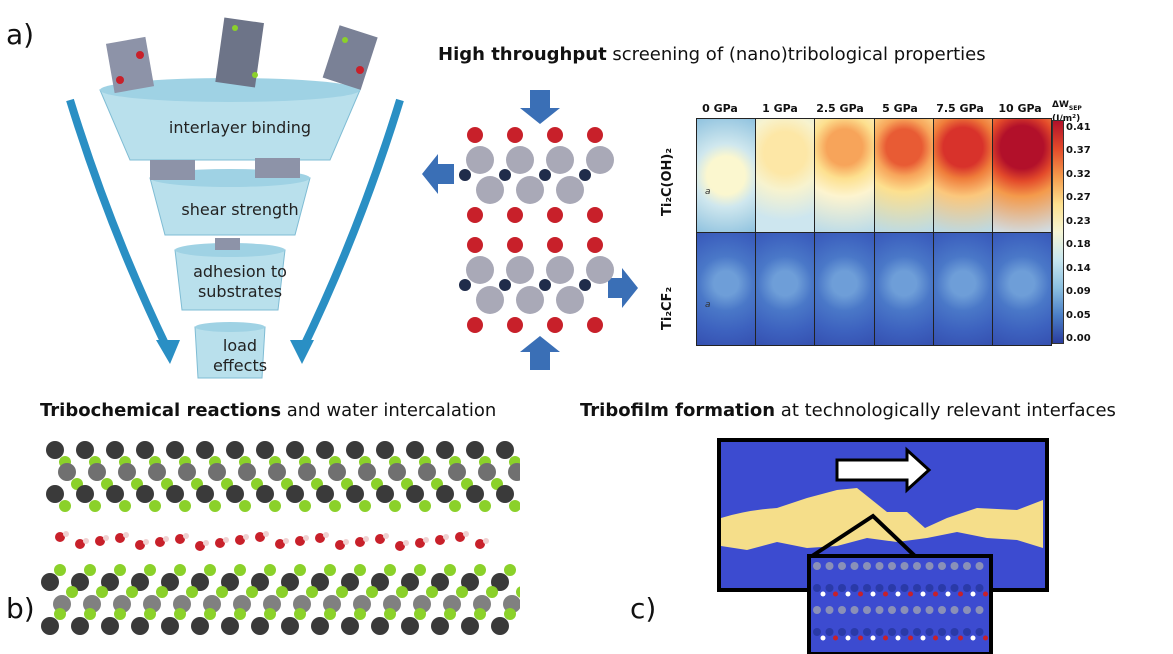 Image resolution: width=1173 pixels, height=654 pixels. What do you see at coordinates (240, 209) in the screenshot?
I see `stage-shear-strength: shear strength` at bounding box center [240, 209].